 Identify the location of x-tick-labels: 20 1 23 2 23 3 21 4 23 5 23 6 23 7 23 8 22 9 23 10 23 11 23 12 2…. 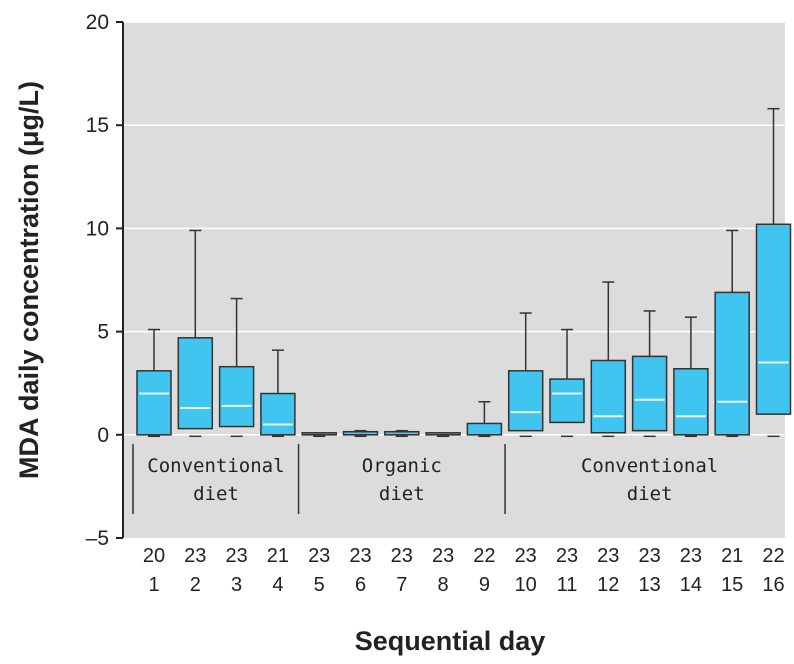
(464, 570).